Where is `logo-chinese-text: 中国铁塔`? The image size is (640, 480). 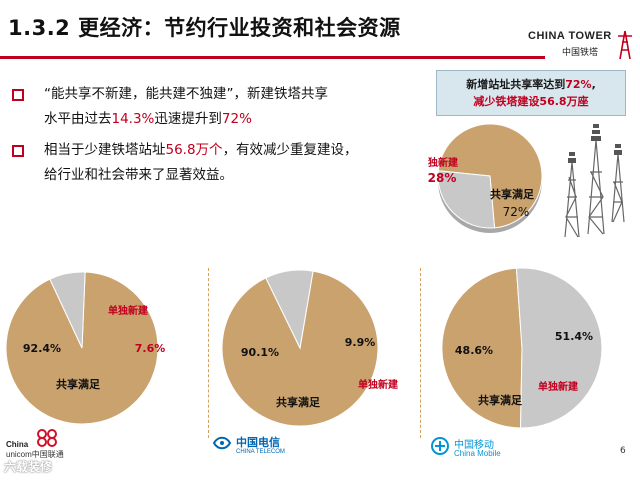
logo-chinese-text: 中国铁塔 is located at coordinates (580, 53).